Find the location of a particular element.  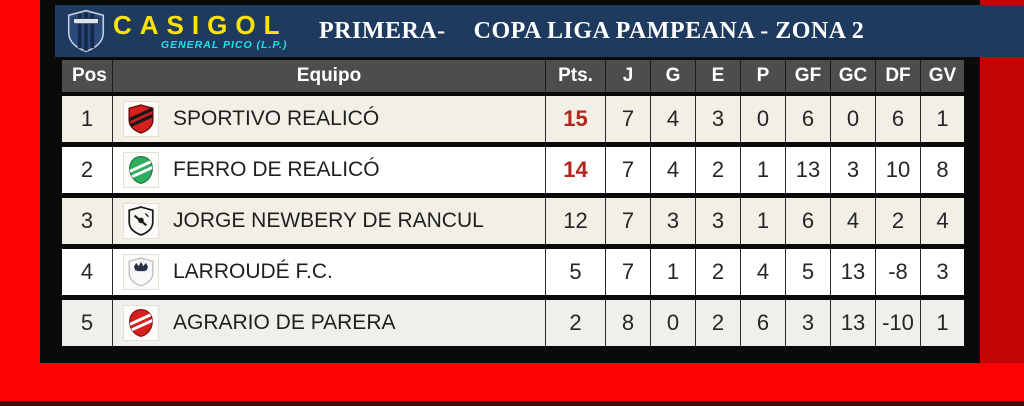

agrario-de-parera-crest-icon is located at coordinates (141, 323).